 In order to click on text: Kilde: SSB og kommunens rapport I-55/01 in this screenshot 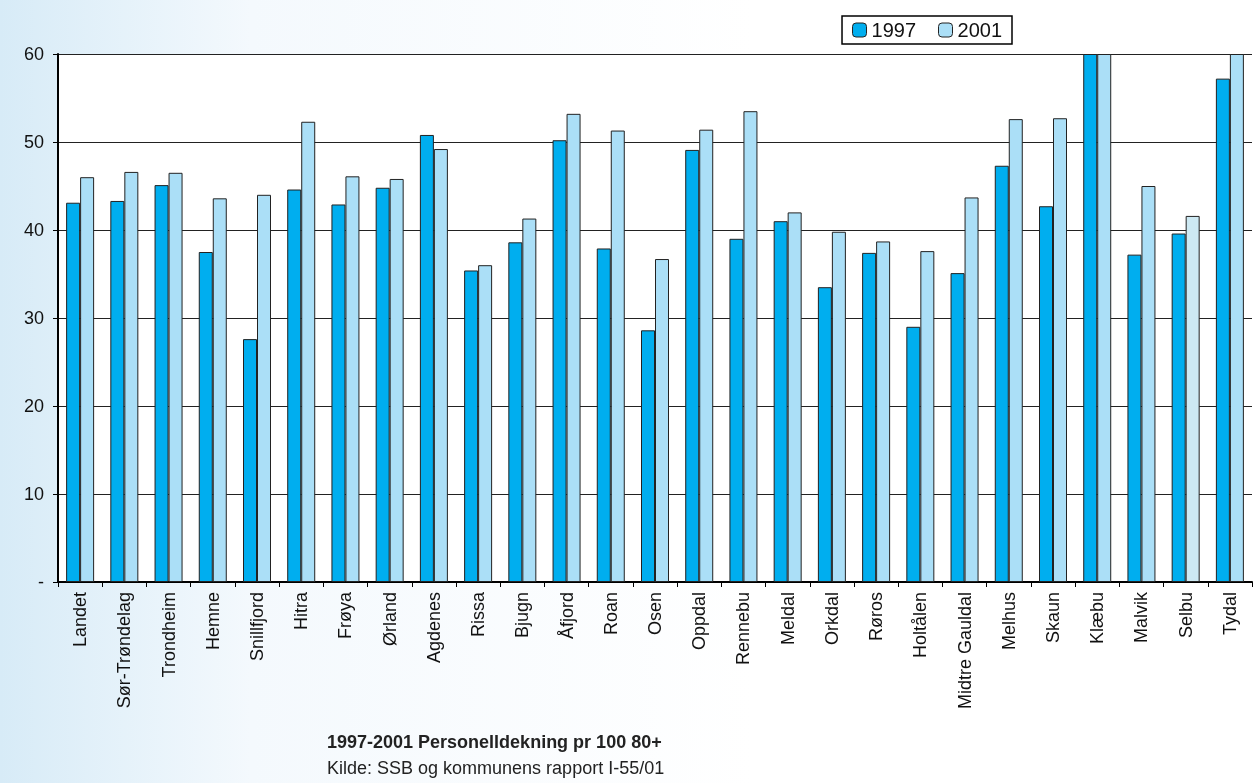, I will do `click(496, 768)`.